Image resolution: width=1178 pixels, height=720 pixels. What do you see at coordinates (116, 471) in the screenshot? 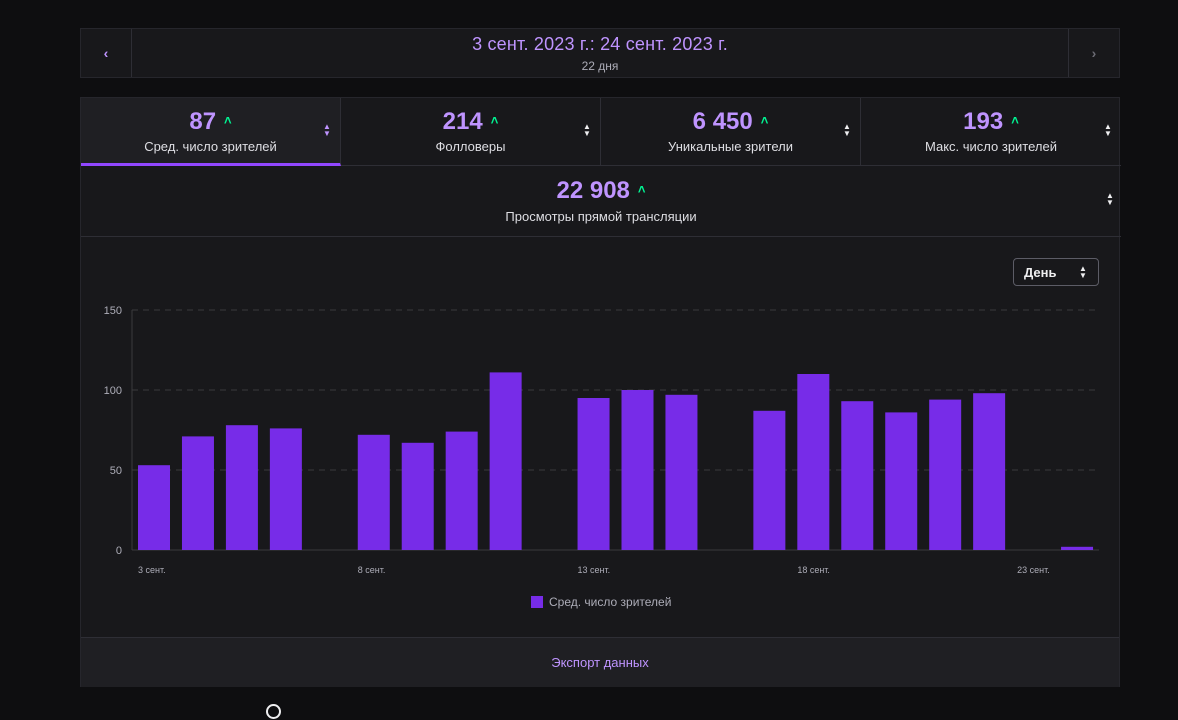
I see `y-tick-label: 50` at bounding box center [116, 471].